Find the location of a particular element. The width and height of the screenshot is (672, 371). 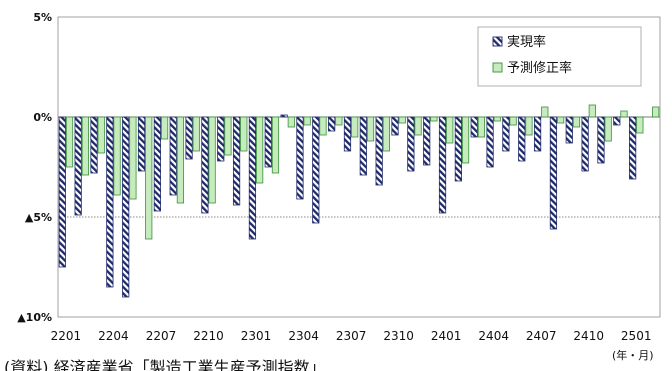

x-tick-label: 2210 is located at coordinates (208, 336).